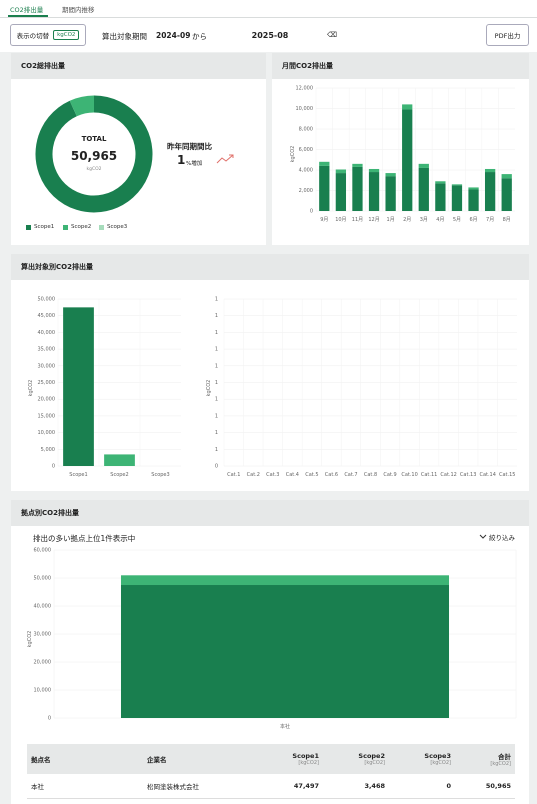  Describe the element at coordinates (268, 9) in the screenshot. I see `tab-bar: CO2排出量 期間内推移` at that location.